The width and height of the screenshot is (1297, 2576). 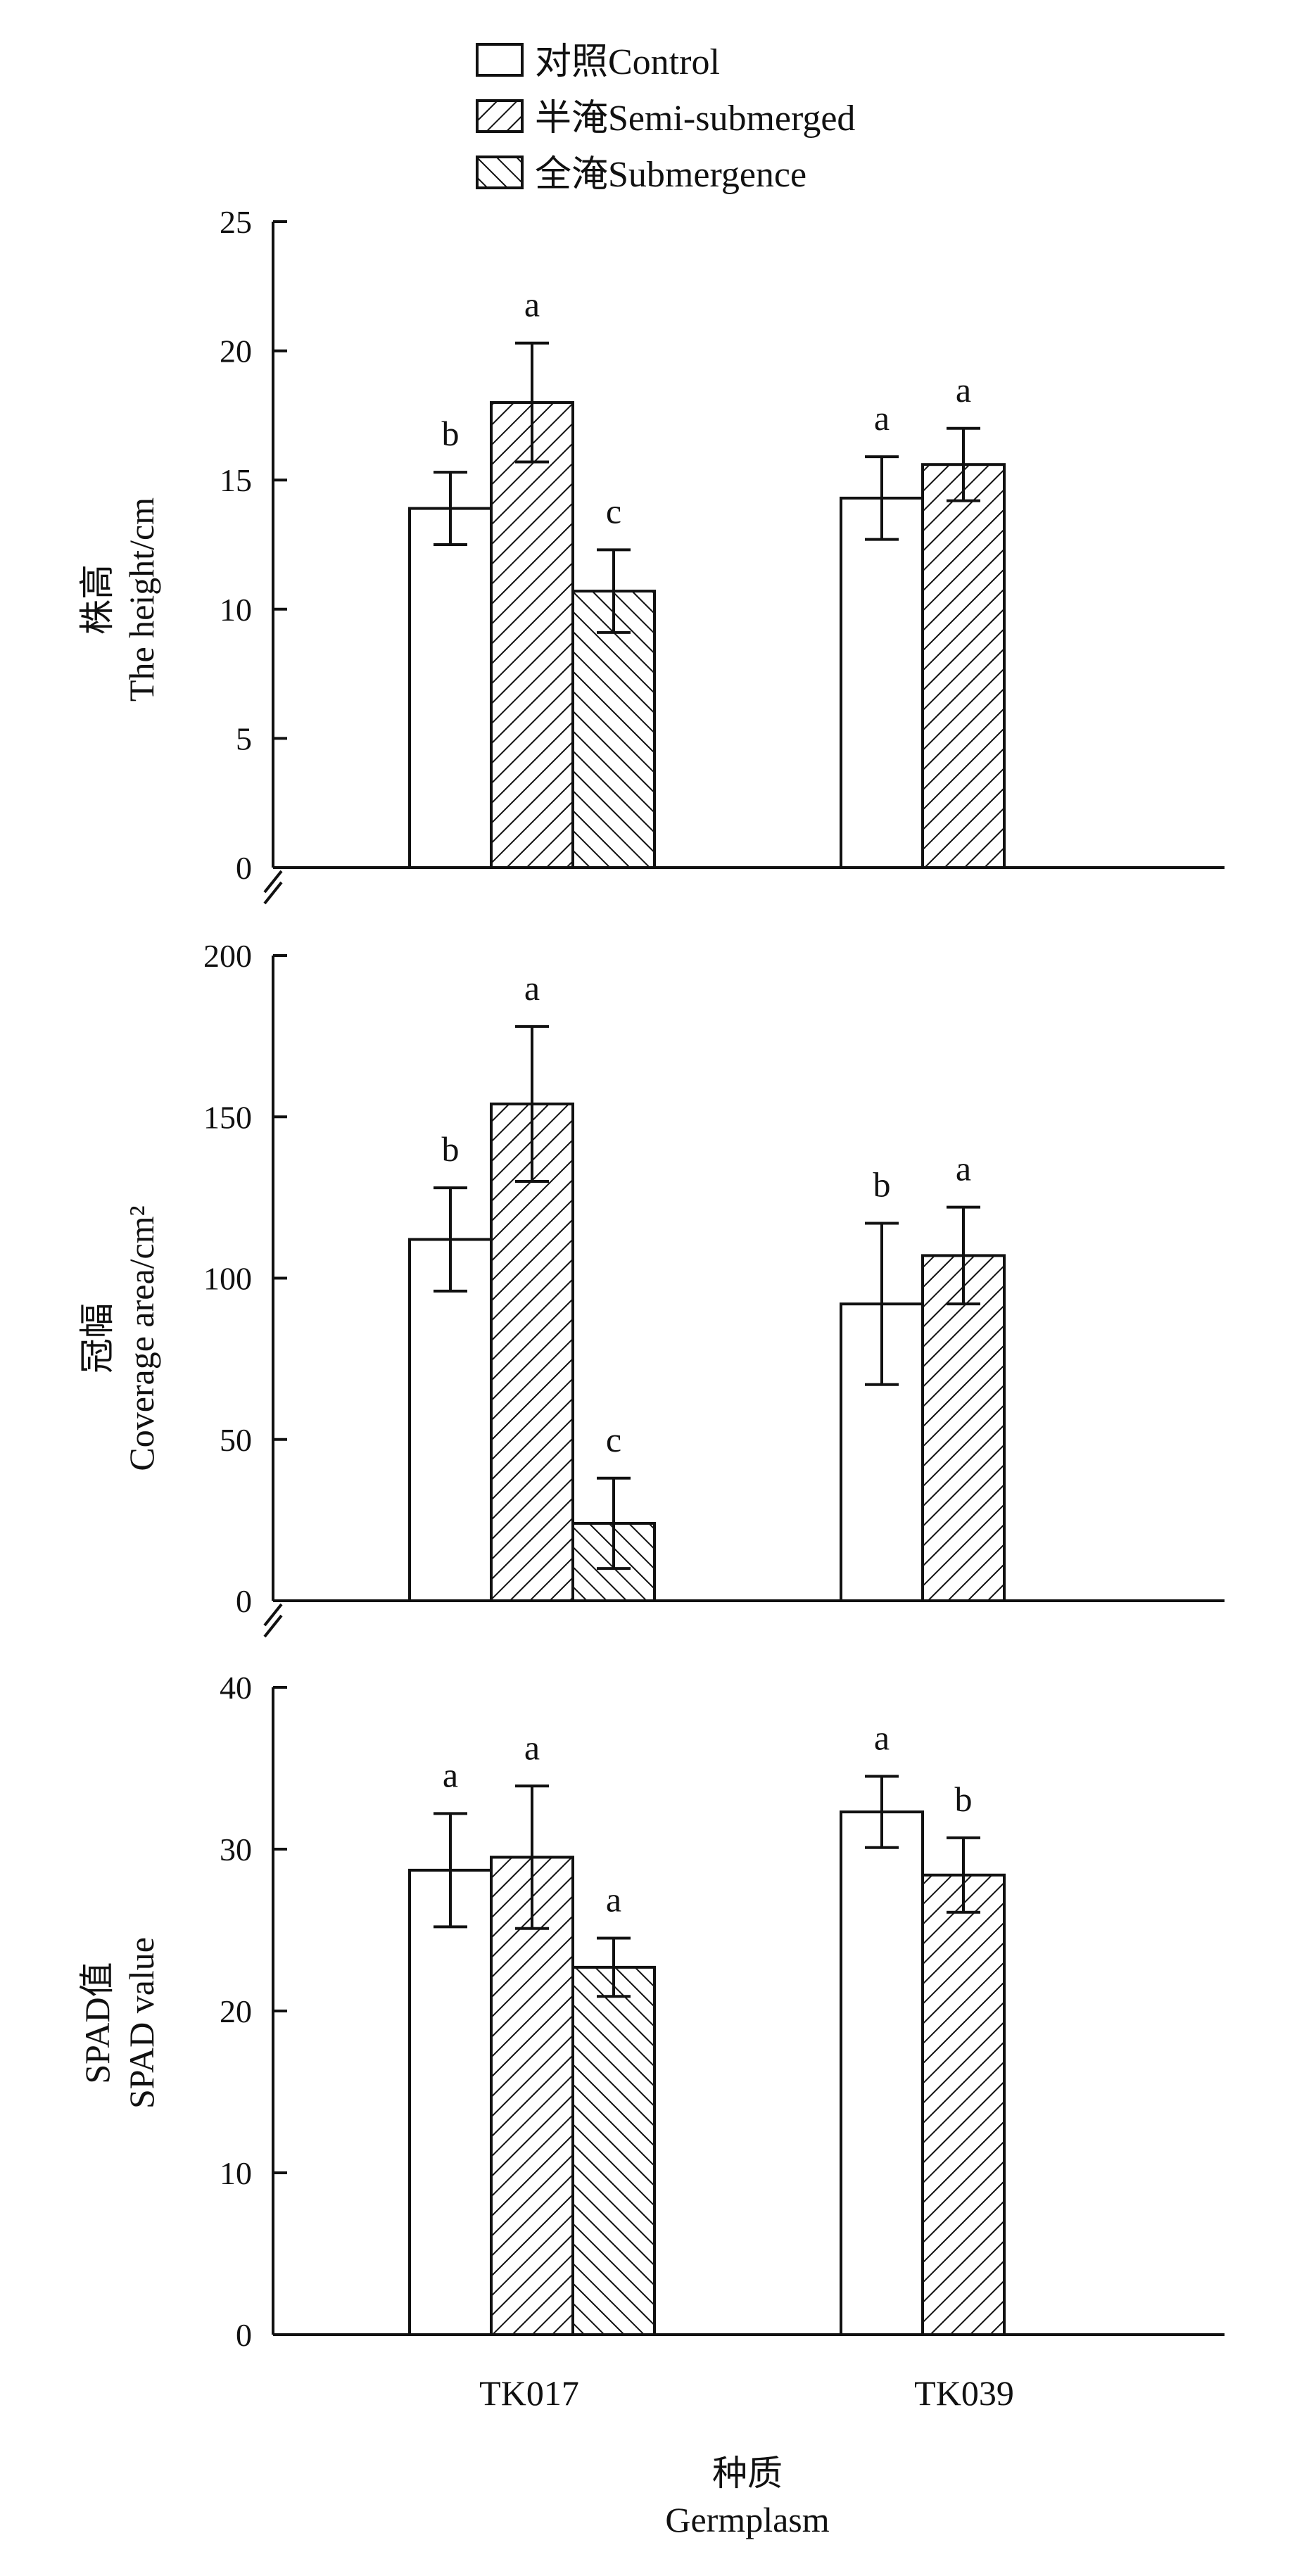 What do you see at coordinates (273, 887) in the screenshot?
I see `axis-break-top` at bounding box center [273, 887].